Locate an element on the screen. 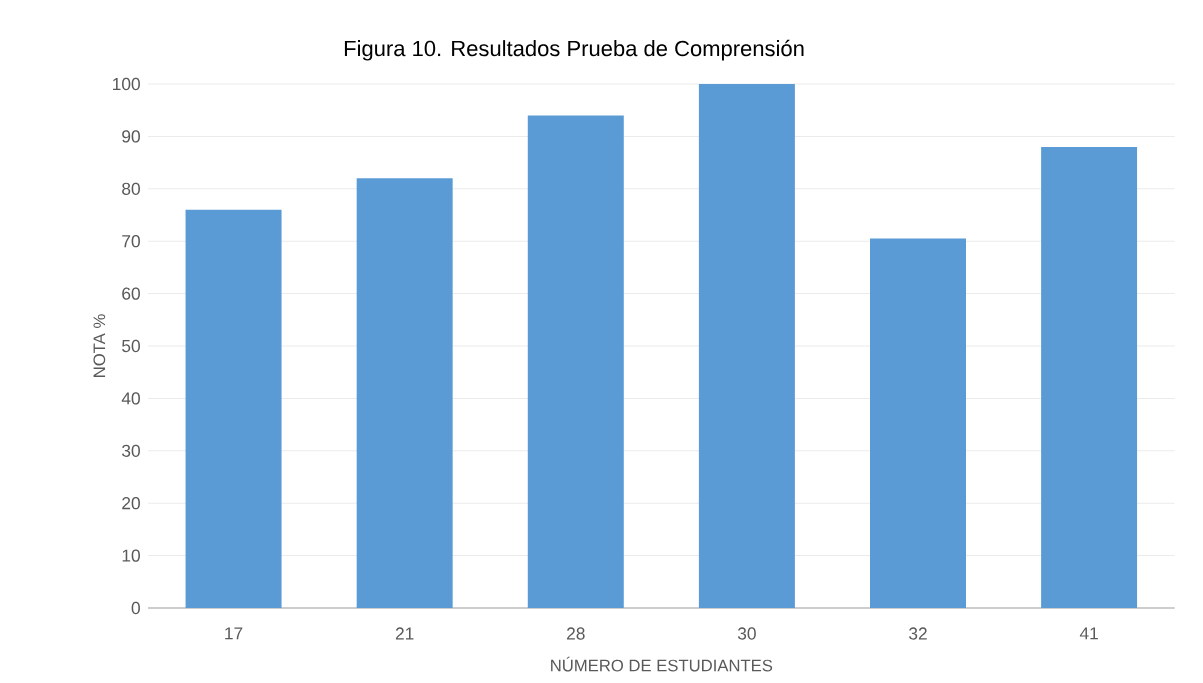 The image size is (1203, 683). y-tick-label: 60 is located at coordinates (131, 293).